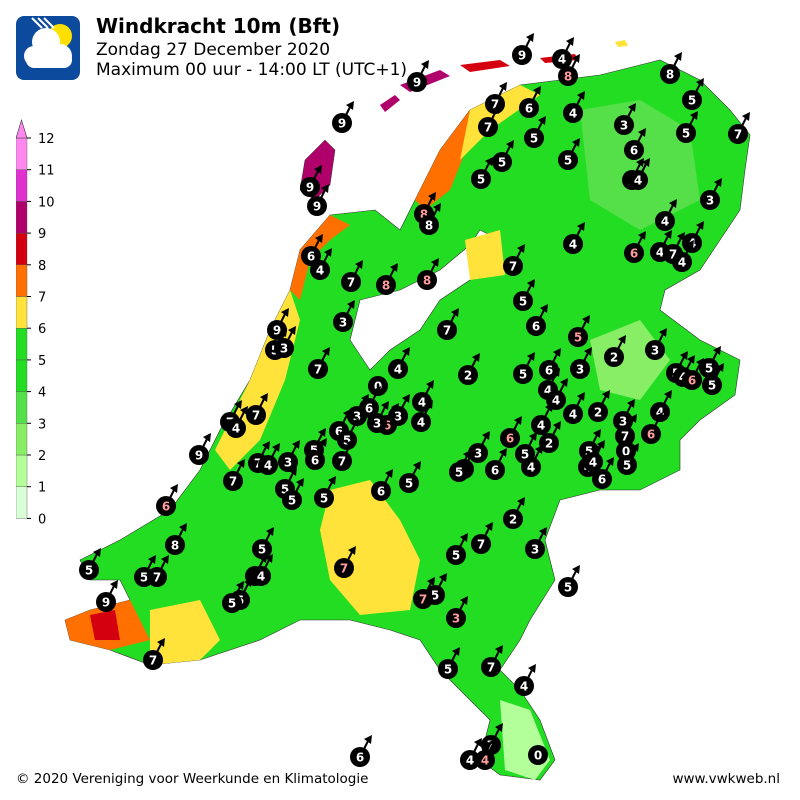  Describe the element at coordinates (105, 625) in the screenshot. I see `zone-red-southwest` at that location.